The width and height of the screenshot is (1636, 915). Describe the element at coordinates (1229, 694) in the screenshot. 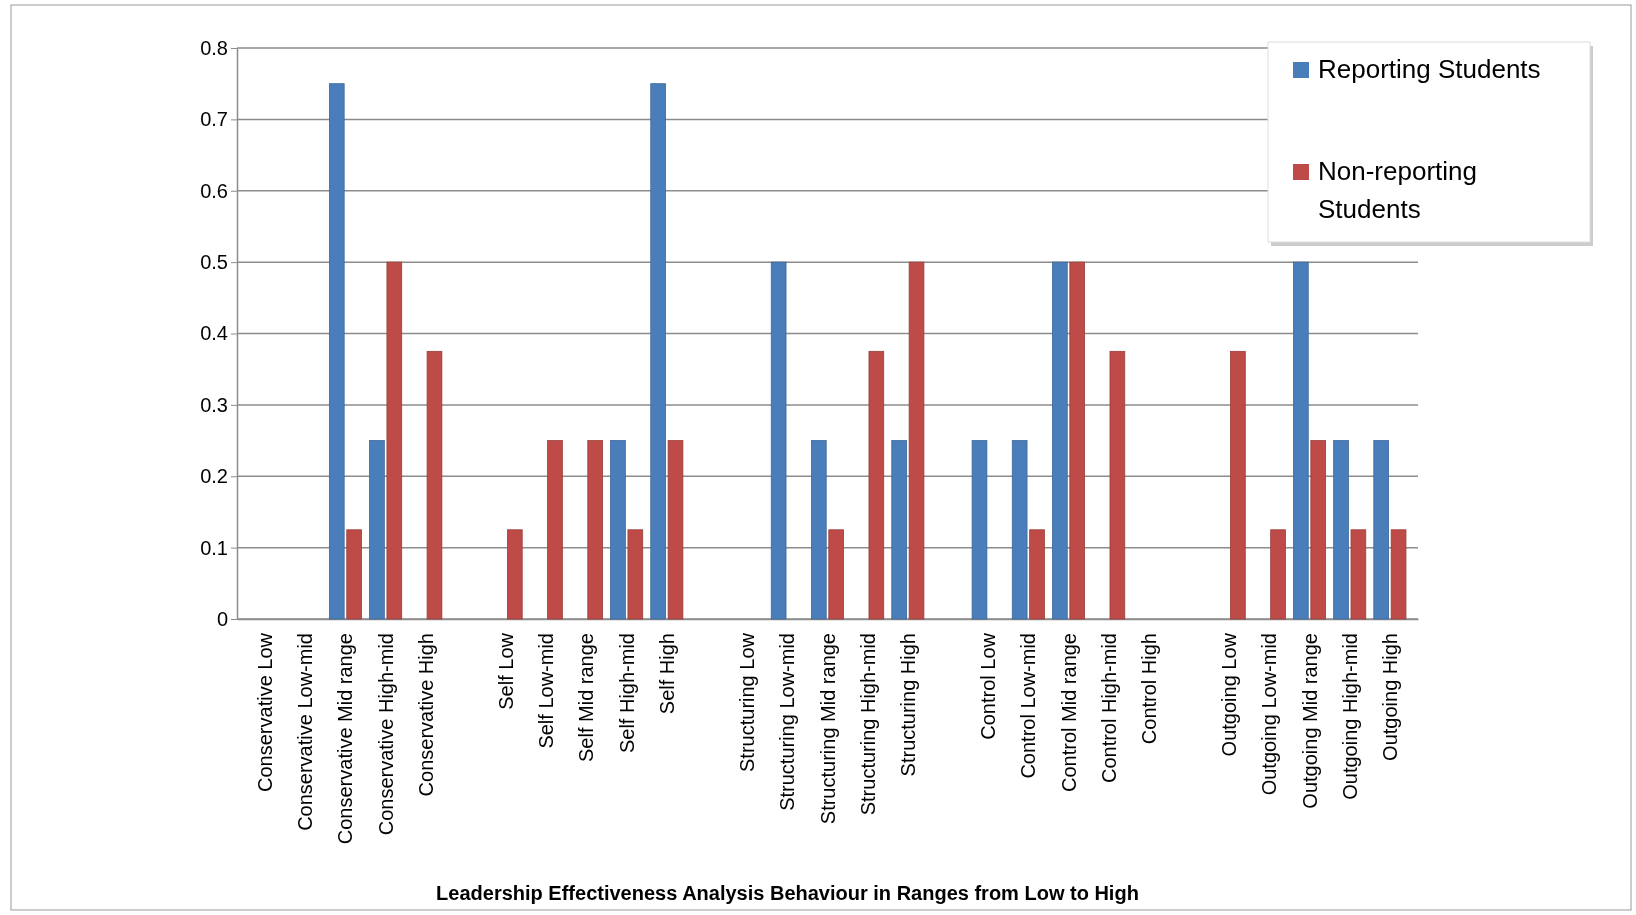

I see `x-tick-label: Outgoing Low` at that location.